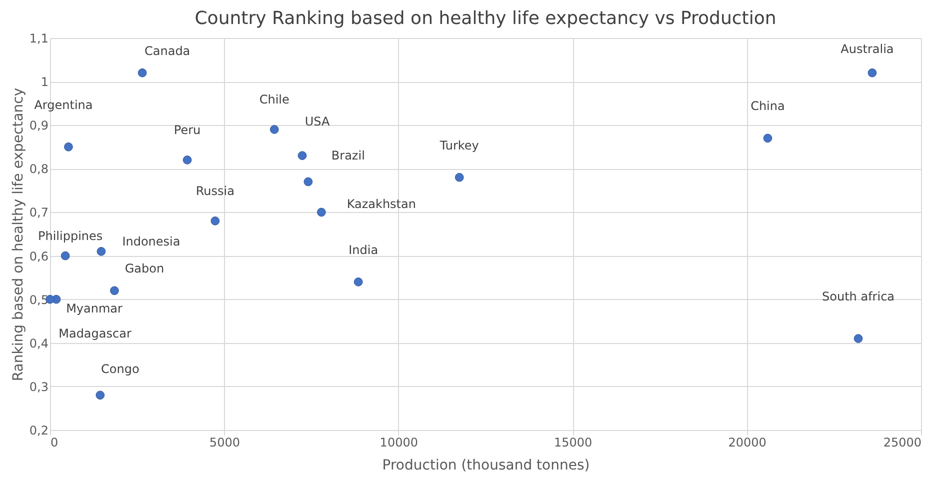 The width and height of the screenshot is (952, 482). What do you see at coordinates (44, 82) in the screenshot?
I see `y-tick-label: 1` at bounding box center [44, 82].